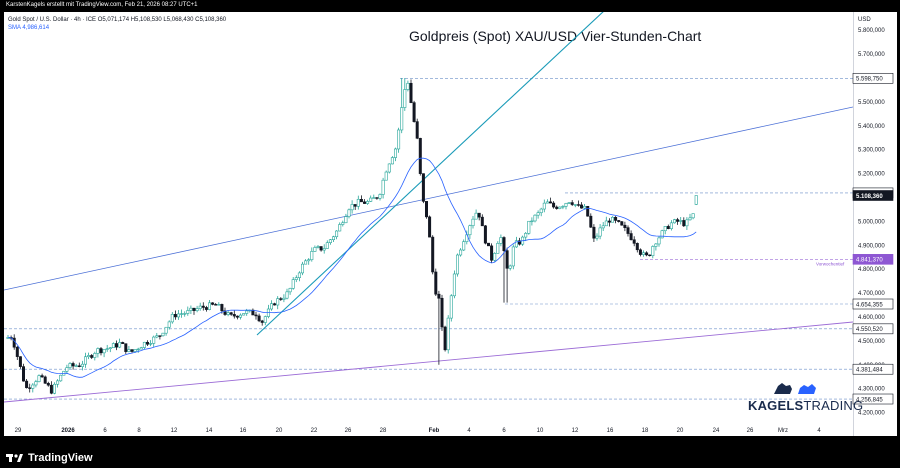 The width and height of the screenshot is (900, 468). I want to click on tradingview-brand: TradingView, so click(49, 458).